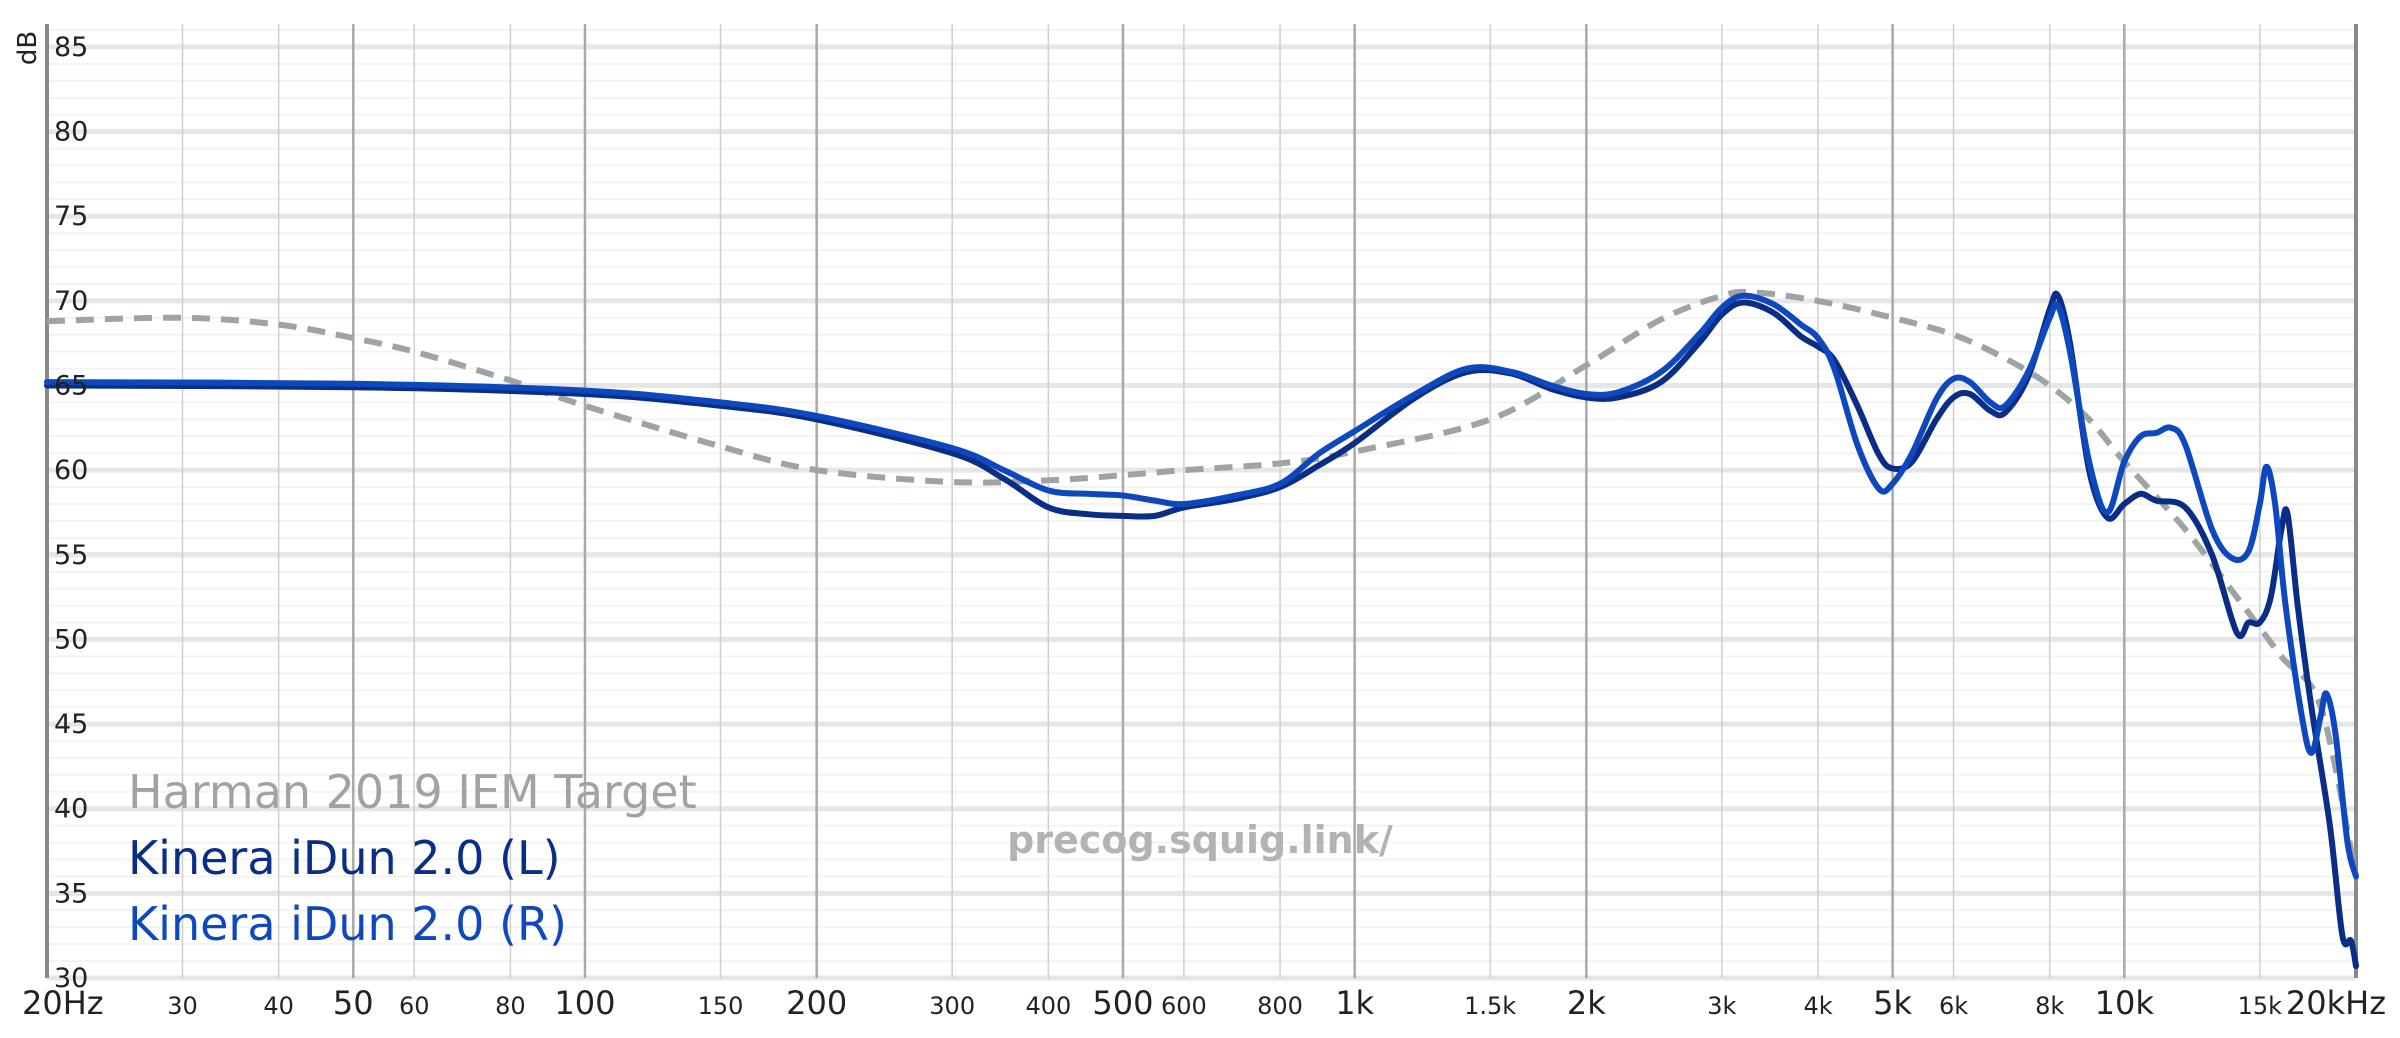 The image size is (2400, 1038). What do you see at coordinates (71, 639) in the screenshot?
I see `y-tick-label: 50` at bounding box center [71, 639].